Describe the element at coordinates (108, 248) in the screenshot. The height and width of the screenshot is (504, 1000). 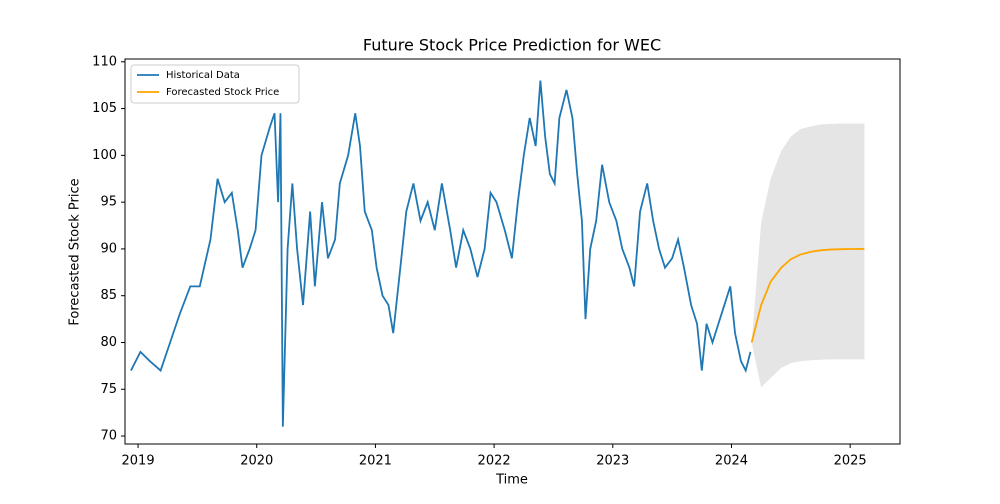
I see `y-tick-label: 90` at that location.